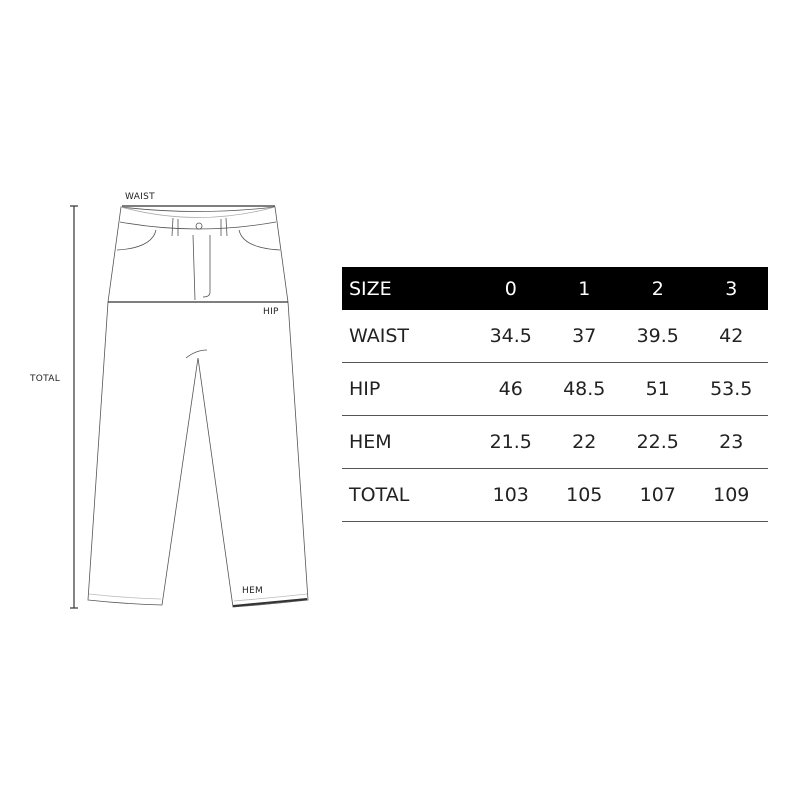 Image resolution: width=800 pixels, height=800 pixels. What do you see at coordinates (198, 407) in the screenshot?
I see `pants-outline` at bounding box center [198, 407].